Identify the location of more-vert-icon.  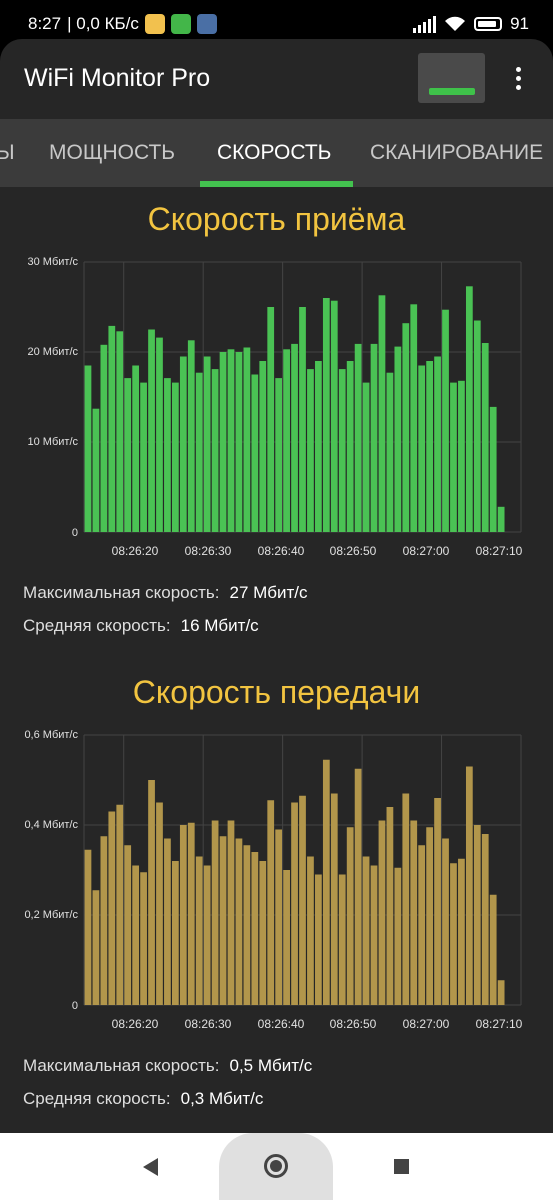
(518, 80).